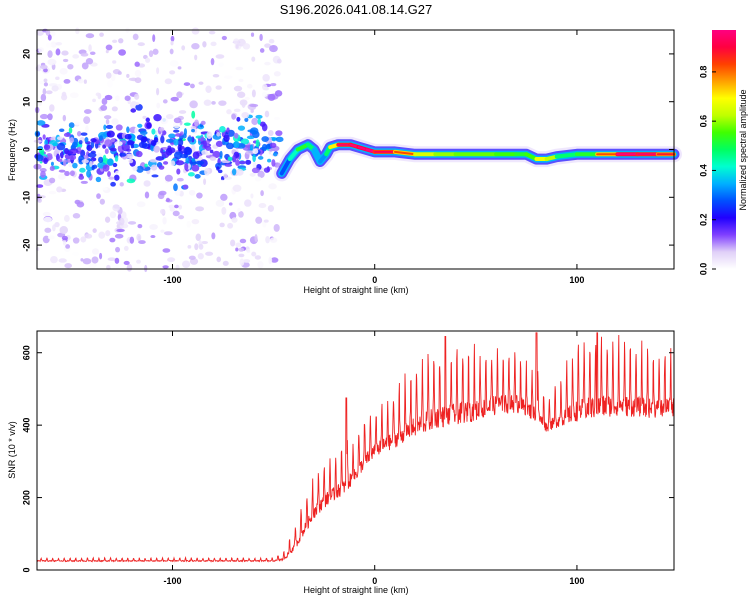 Image resolution: width=750 pixels, height=600 pixels. What do you see at coordinates (703, 72) in the screenshot?
I see `colorbar-tick-label: 0.8` at bounding box center [703, 72].